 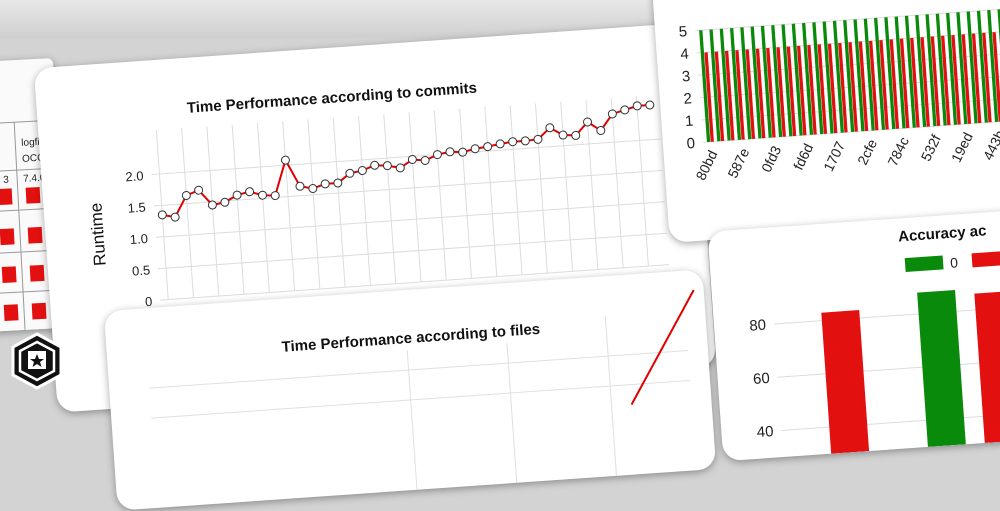 What do you see at coordinates (985, 259) in the screenshot?
I see `legend-swatch-red` at bounding box center [985, 259].